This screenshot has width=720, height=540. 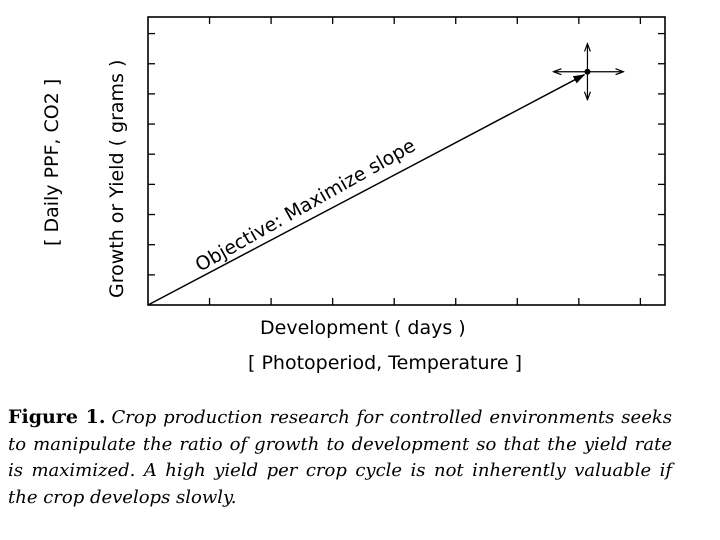 I want to click on y-axis-sublabel: [ Daily PPF, CO2 ], so click(x=52, y=162).